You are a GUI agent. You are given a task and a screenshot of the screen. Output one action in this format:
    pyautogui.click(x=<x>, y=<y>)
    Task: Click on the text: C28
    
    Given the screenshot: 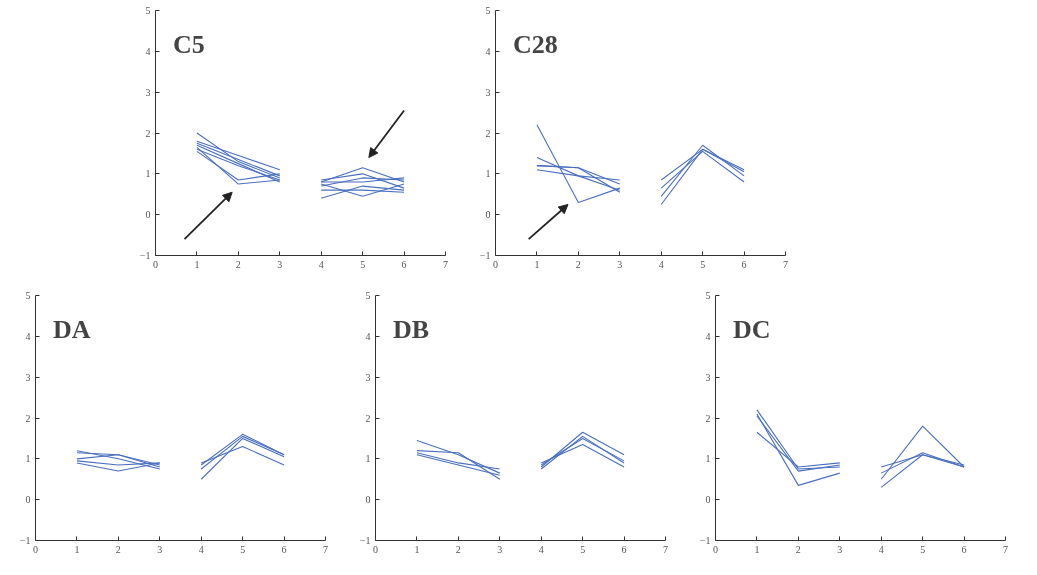 What is the action you would take?
    pyautogui.click(x=535, y=45)
    